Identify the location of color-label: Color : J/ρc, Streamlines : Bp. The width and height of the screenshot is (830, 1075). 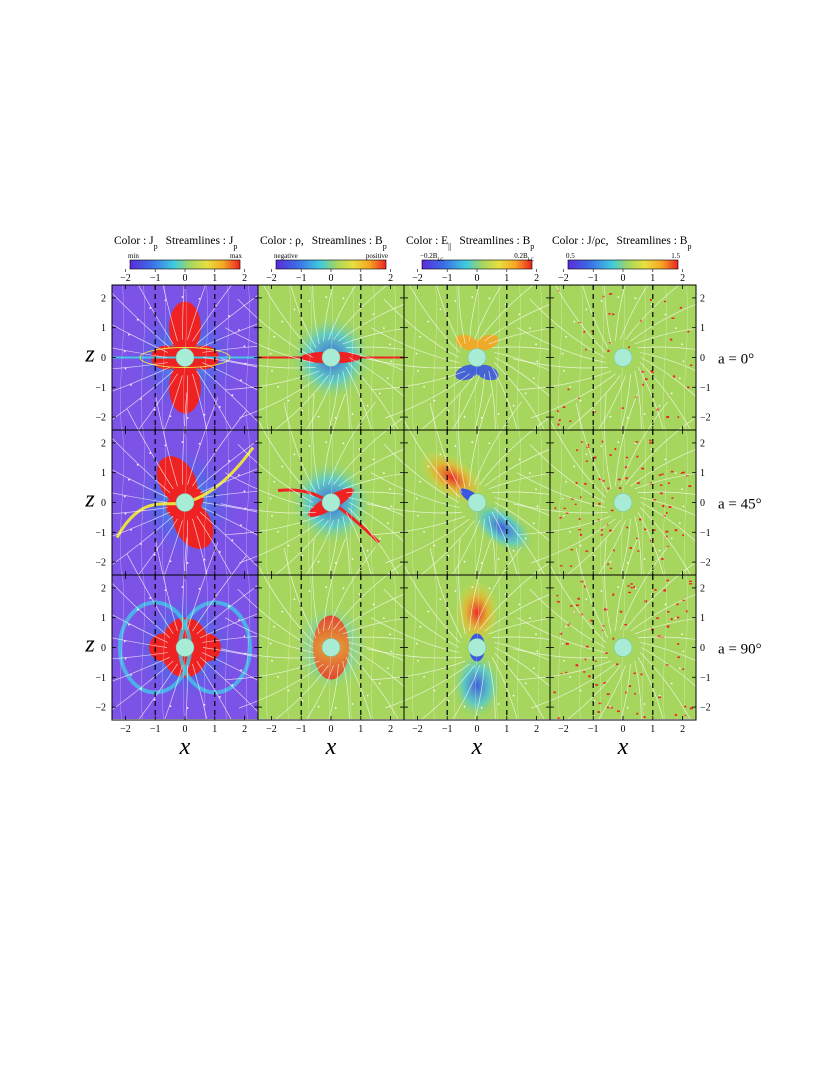
(621, 243).